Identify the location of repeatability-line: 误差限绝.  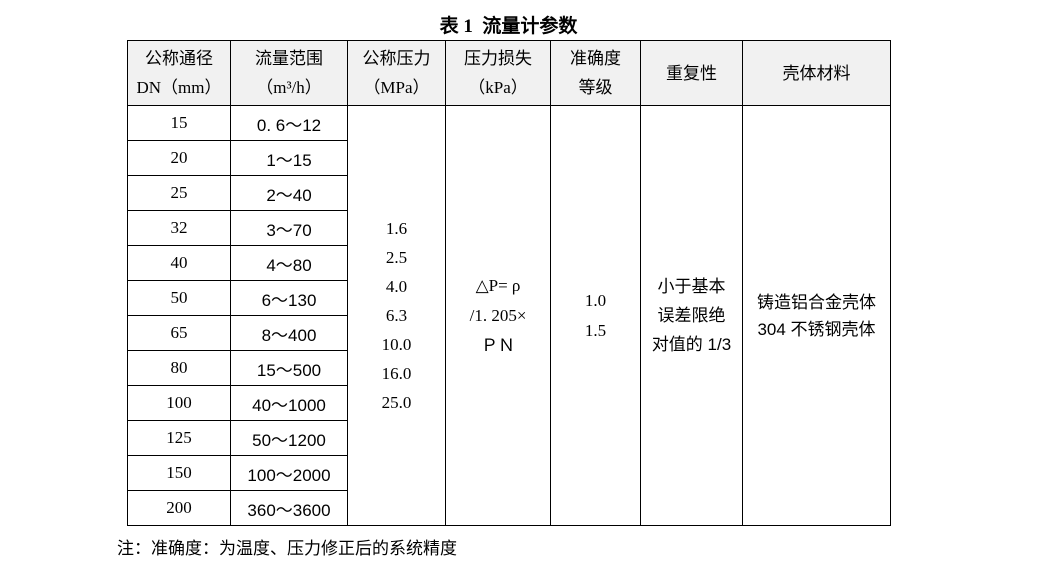
(691, 315).